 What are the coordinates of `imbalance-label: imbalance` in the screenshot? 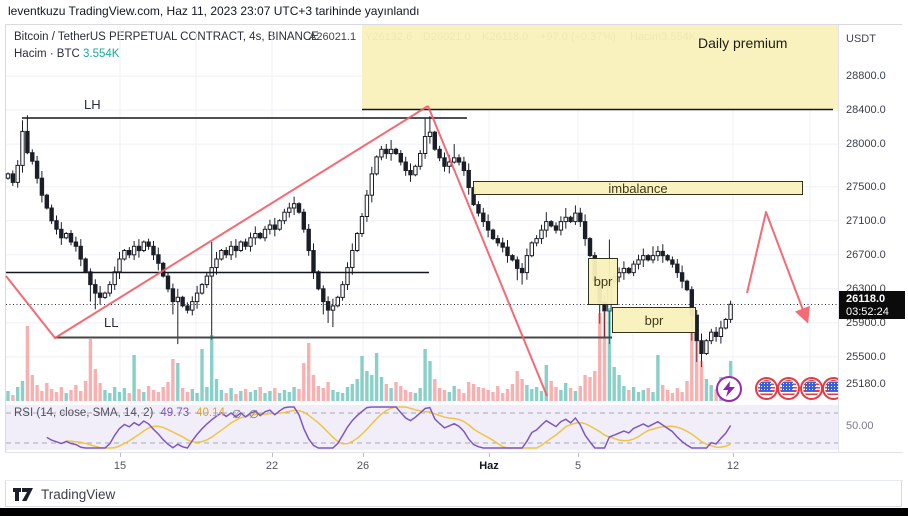 It's located at (638, 188).